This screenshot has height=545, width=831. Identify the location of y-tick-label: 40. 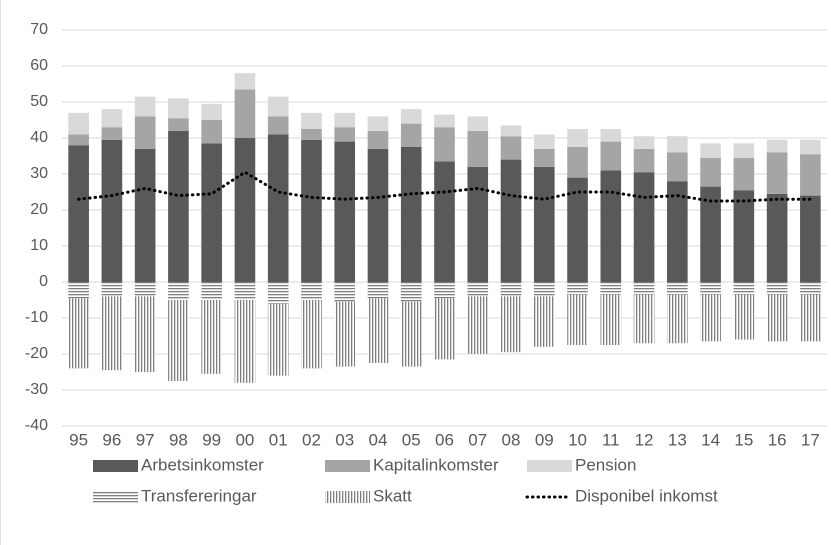
(39, 137).